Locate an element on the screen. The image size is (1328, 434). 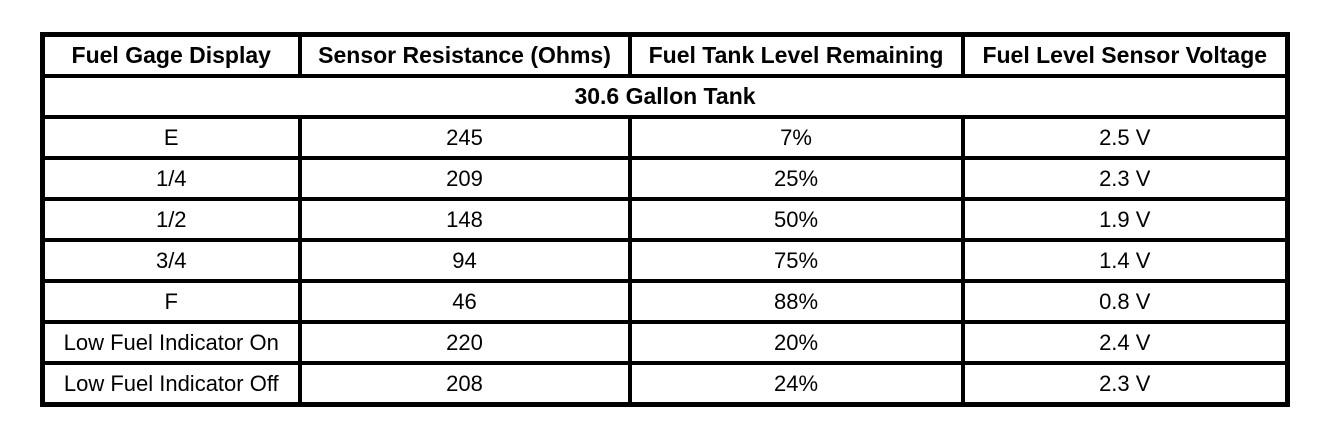
table-cell-level-remaining: 88% is located at coordinates (796, 301).